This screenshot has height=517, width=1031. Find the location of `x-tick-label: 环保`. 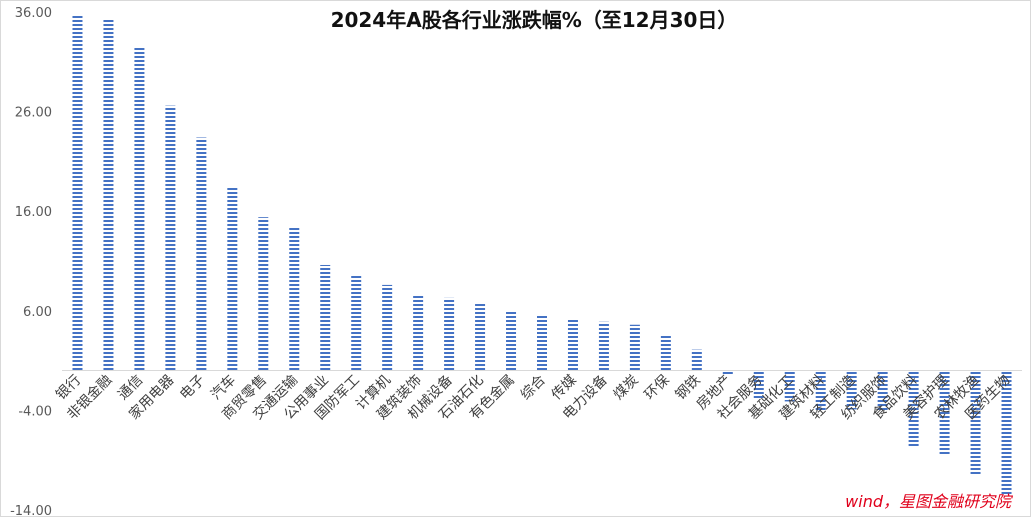

x-tick-label: 环保 is located at coordinates (657, 387).